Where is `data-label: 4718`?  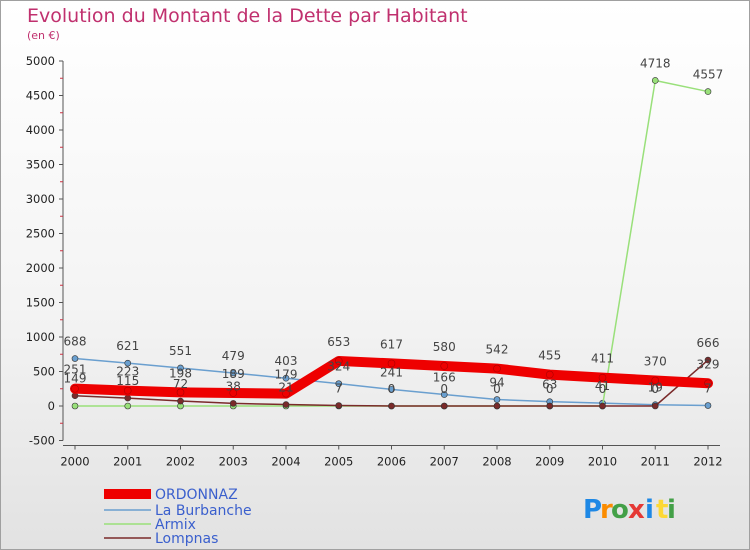
data-label: 4718 is located at coordinates (655, 63).